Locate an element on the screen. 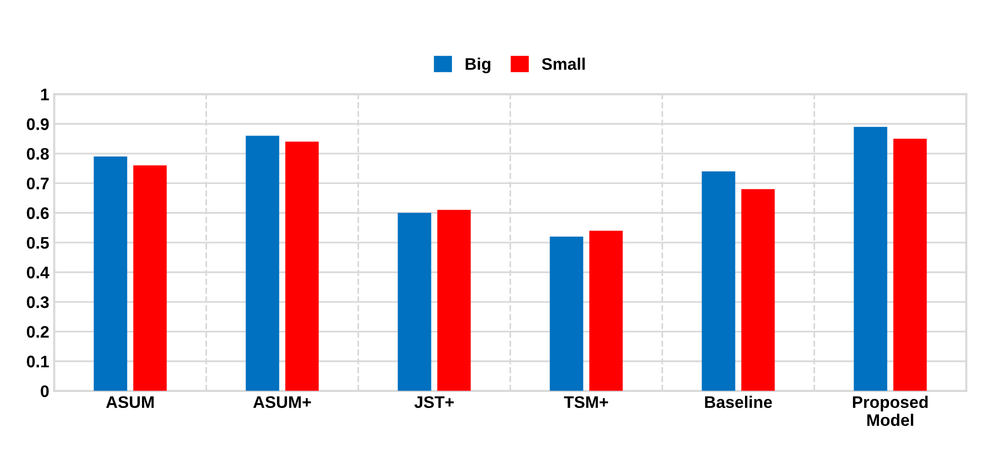 Image resolution: width=986 pixels, height=471 pixels. y-tick-label: 0.7 is located at coordinates (37, 184).